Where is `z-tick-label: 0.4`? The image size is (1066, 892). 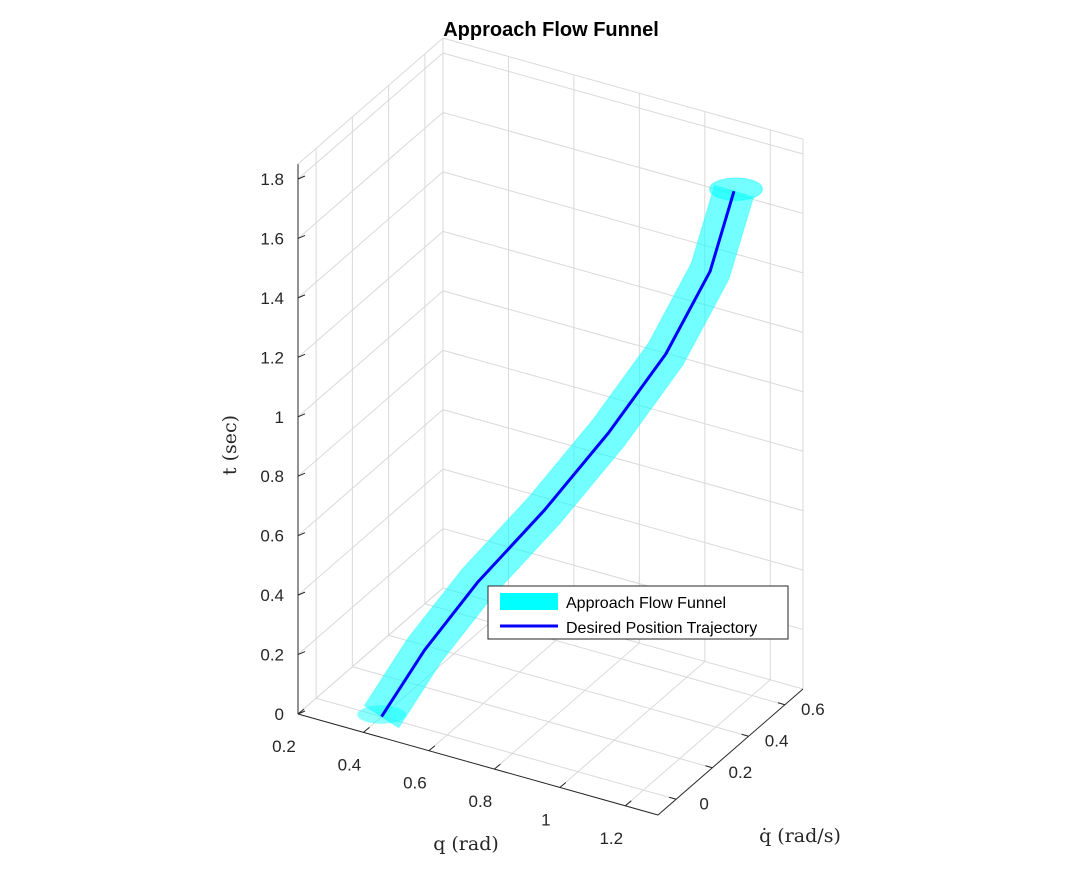 z-tick-label: 0.4 is located at coordinates (272, 595).